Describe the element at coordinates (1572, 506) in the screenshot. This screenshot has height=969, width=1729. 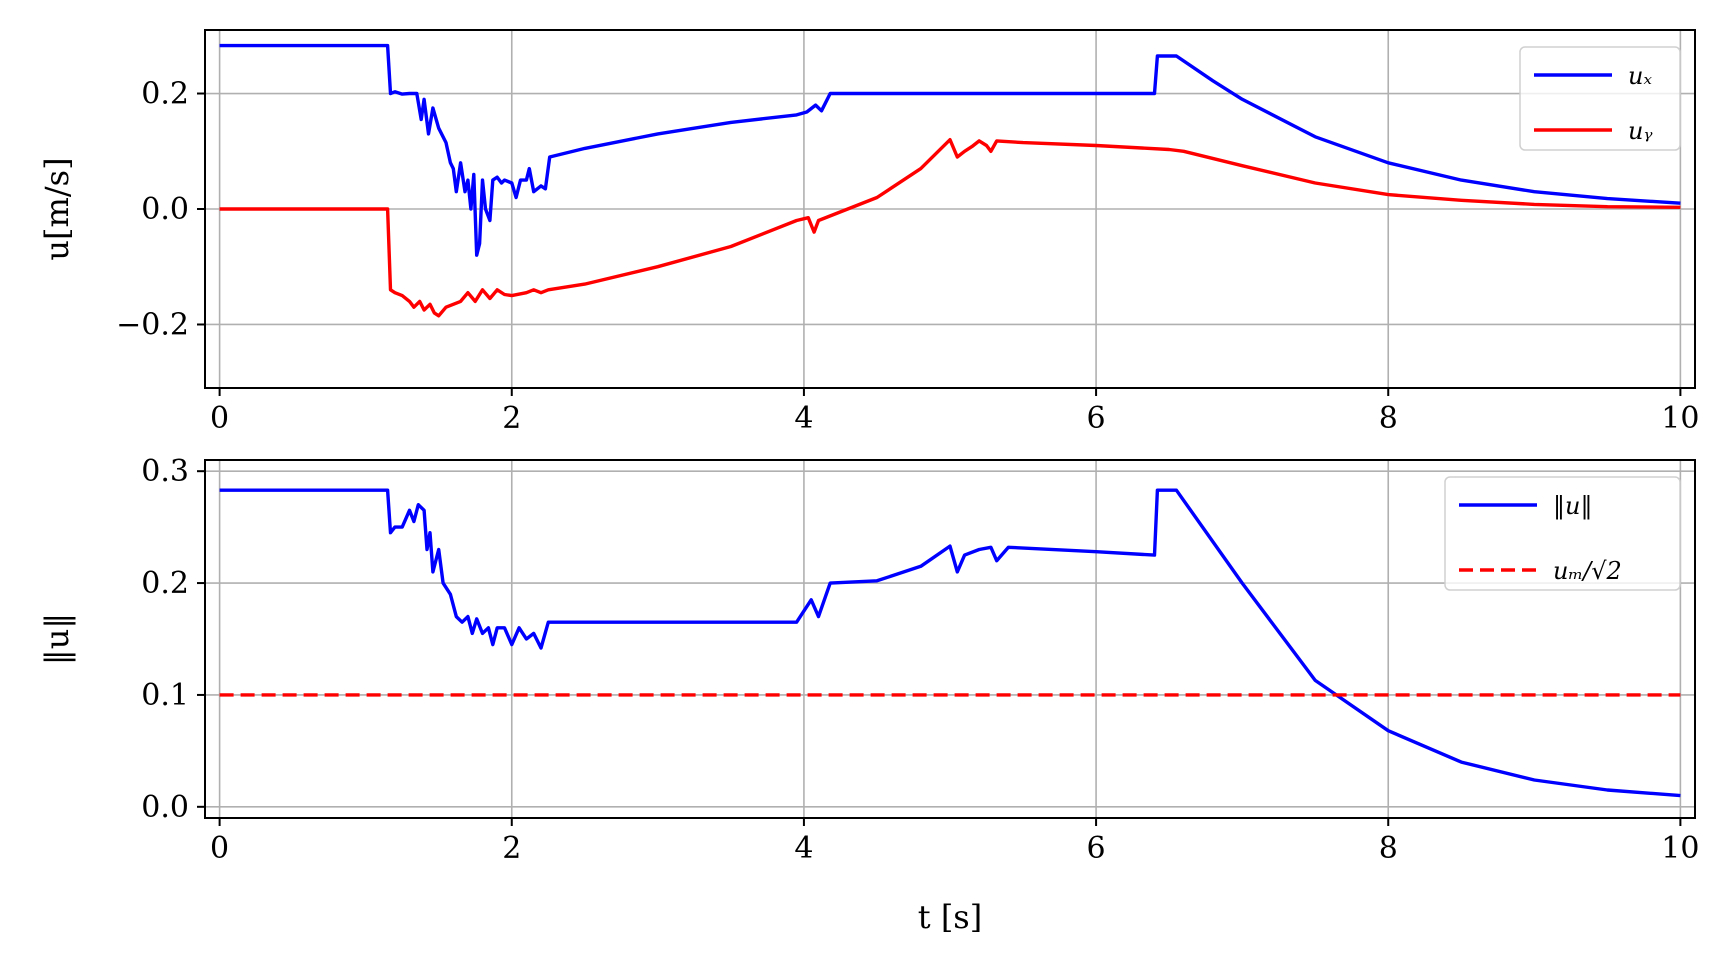
I see `legend-label-0: ‖u‖` at that location.